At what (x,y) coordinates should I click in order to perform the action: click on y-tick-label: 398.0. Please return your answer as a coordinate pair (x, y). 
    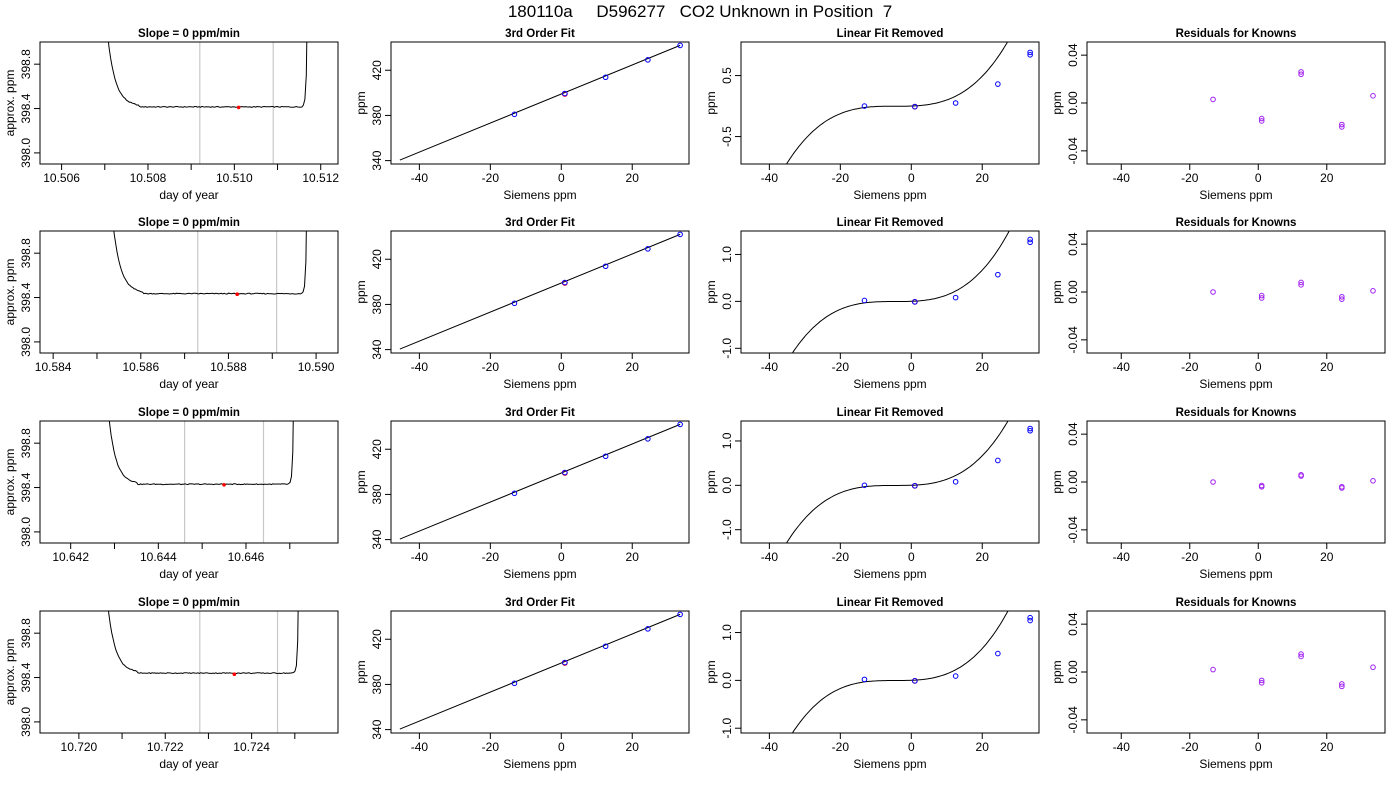
    Looking at the image, I should click on (26, 722).